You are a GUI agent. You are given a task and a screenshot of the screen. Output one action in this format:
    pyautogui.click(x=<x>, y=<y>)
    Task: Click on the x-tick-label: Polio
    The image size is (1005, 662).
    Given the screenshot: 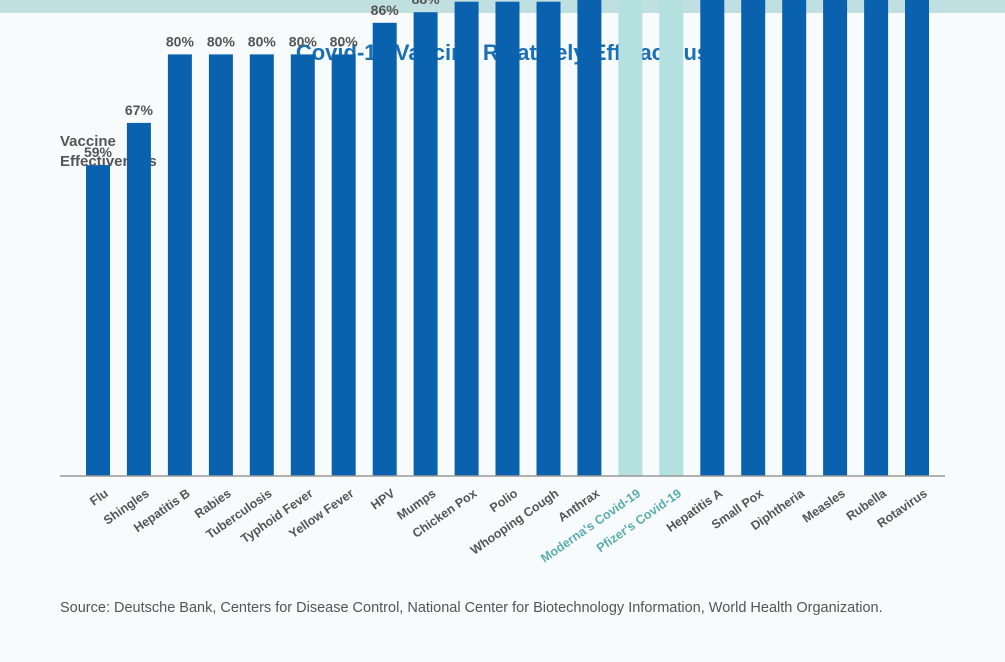 What is the action you would take?
    pyautogui.click(x=503, y=500)
    